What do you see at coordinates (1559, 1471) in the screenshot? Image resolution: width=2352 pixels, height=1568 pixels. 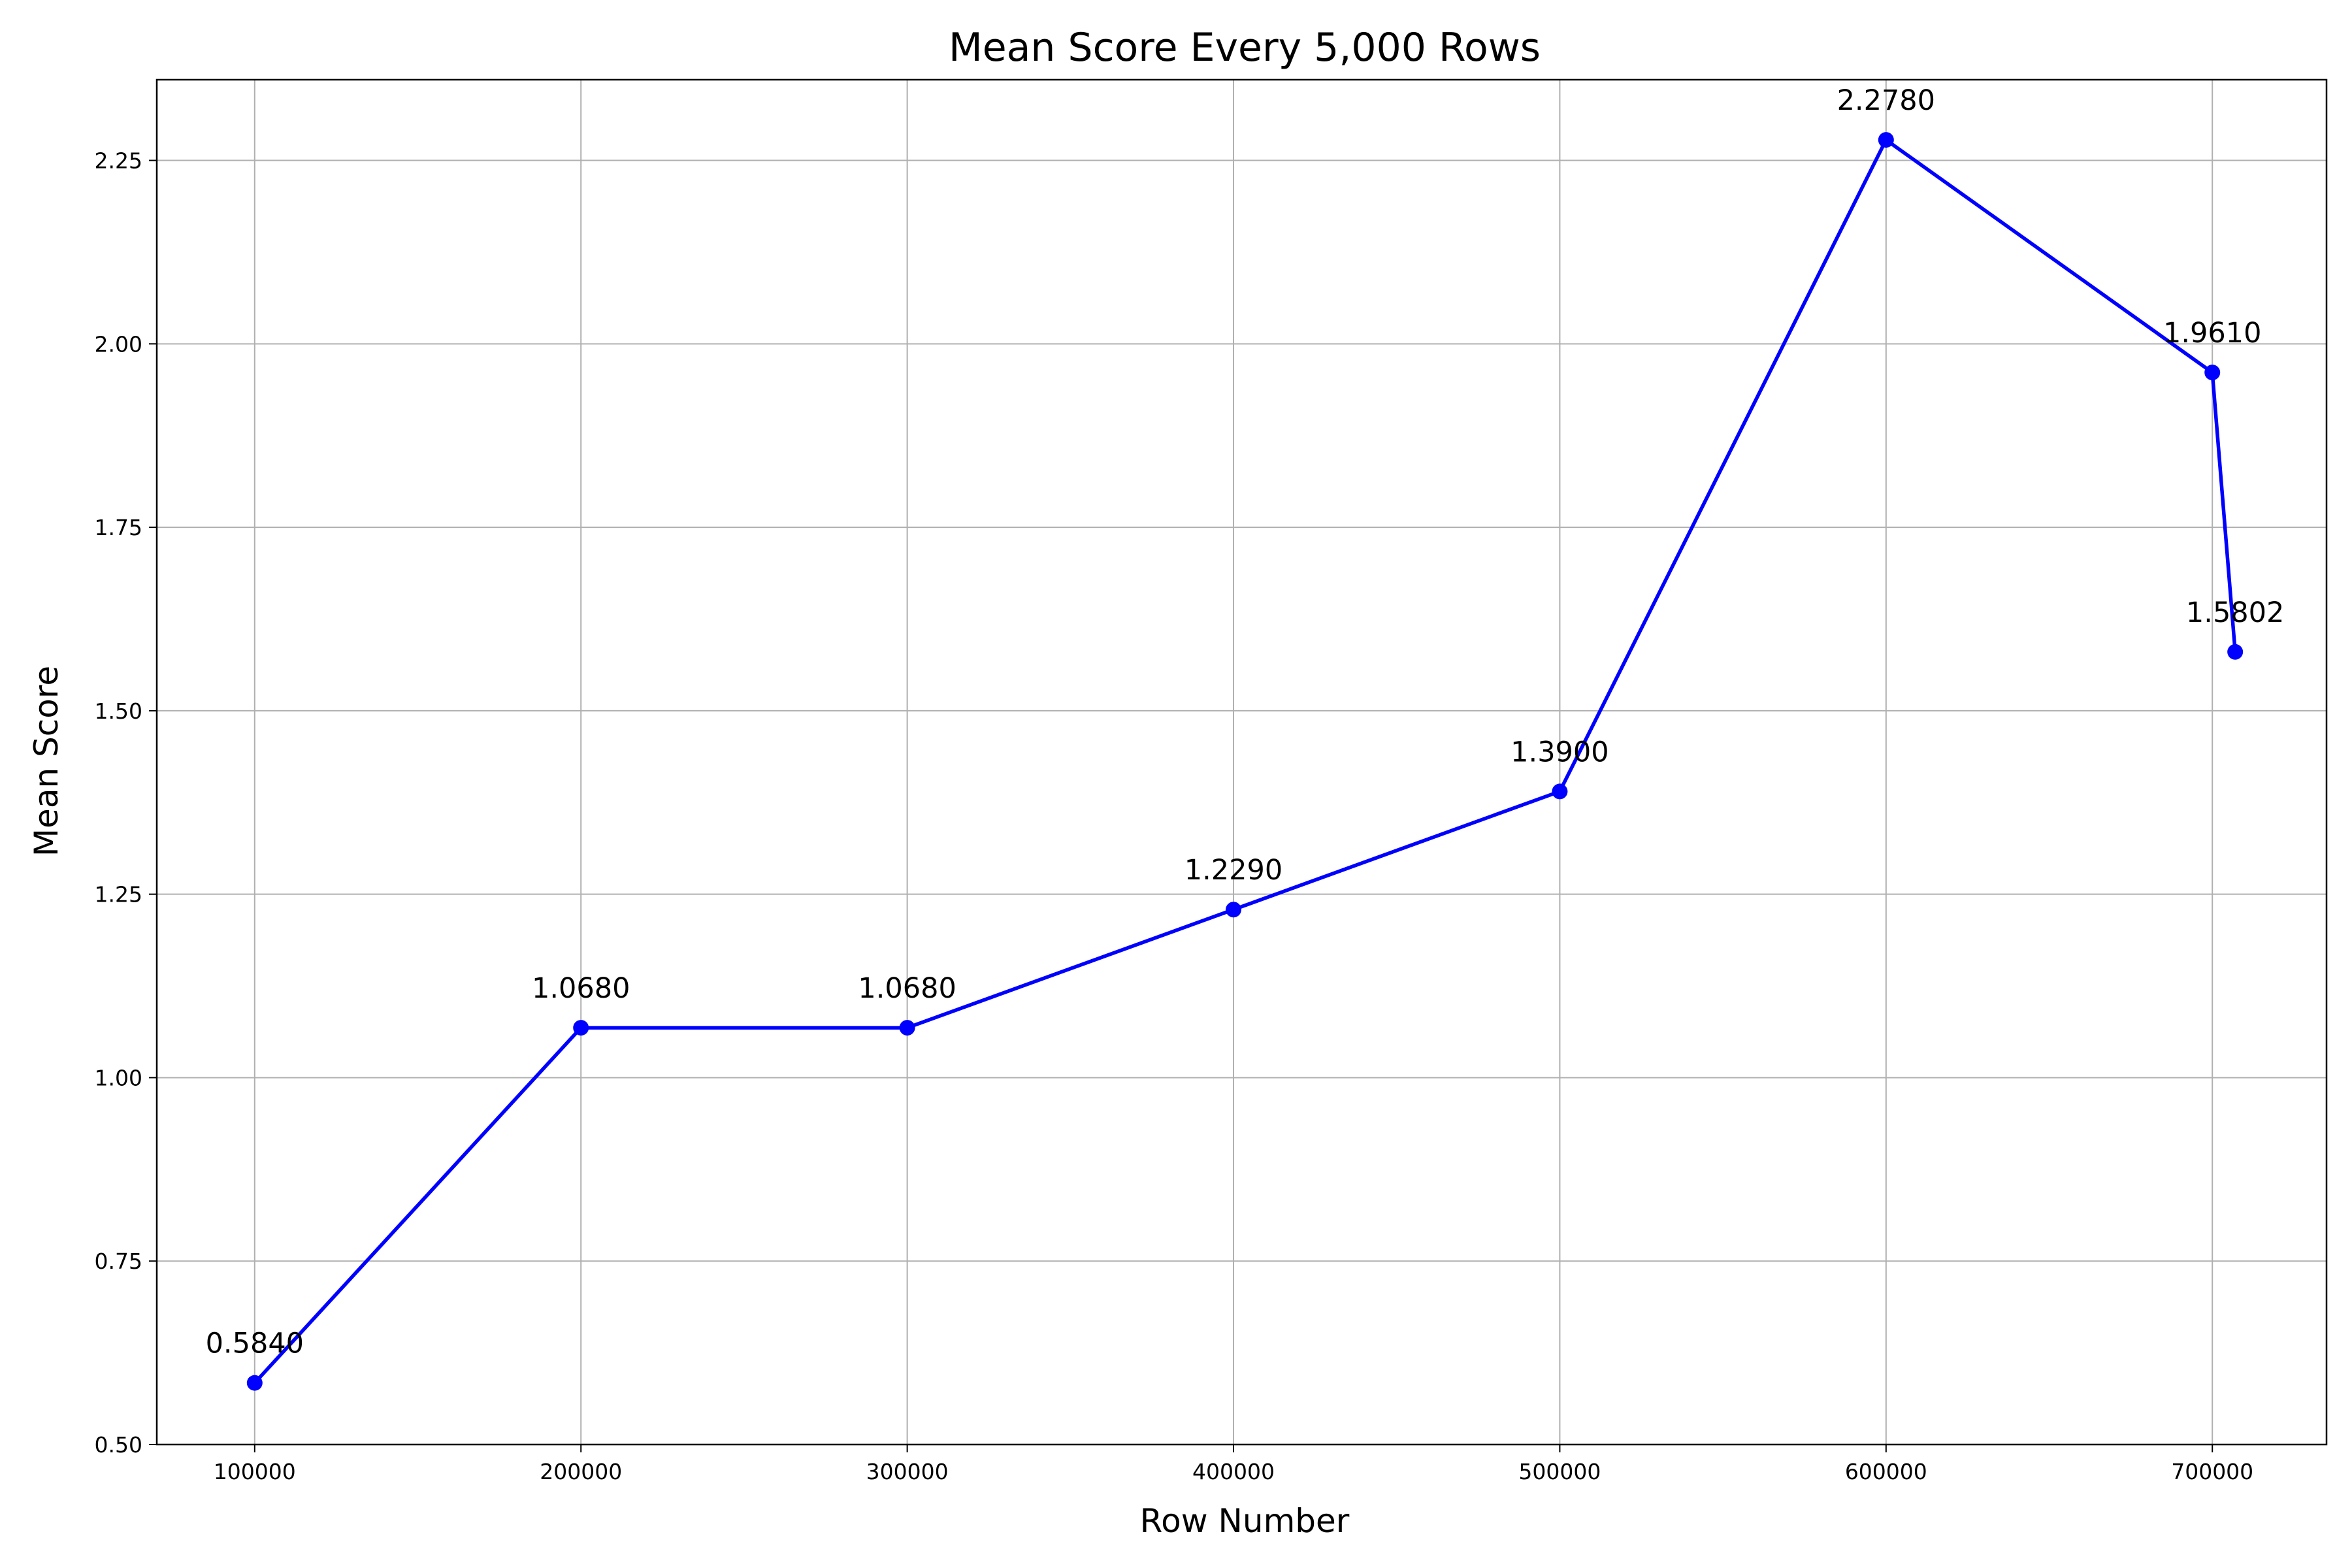 I see `x-tick-label: 500000` at bounding box center [1559, 1471].